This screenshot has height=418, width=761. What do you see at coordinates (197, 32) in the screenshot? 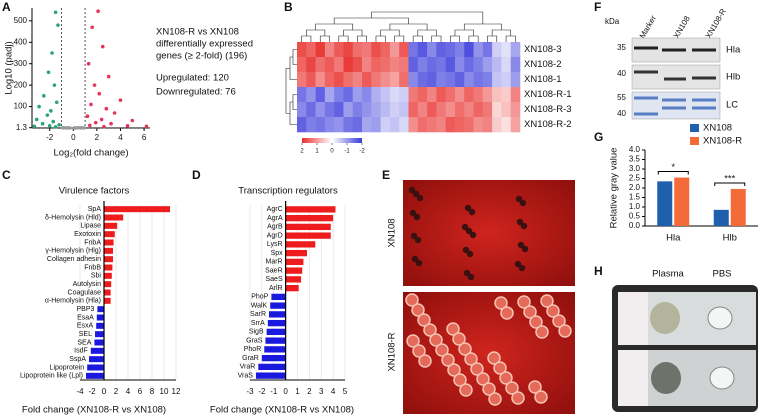
I see `annotation: XN108-R vs XN108` at bounding box center [197, 32].